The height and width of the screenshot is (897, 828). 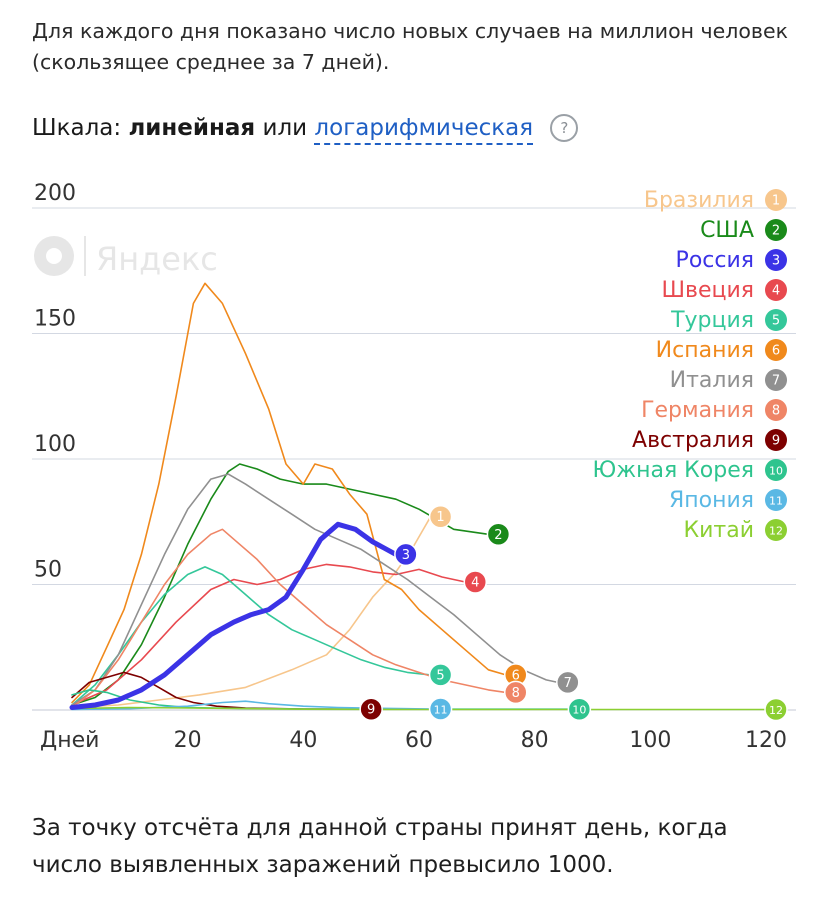 I want to click on legend-number: 1, so click(x=776, y=201).